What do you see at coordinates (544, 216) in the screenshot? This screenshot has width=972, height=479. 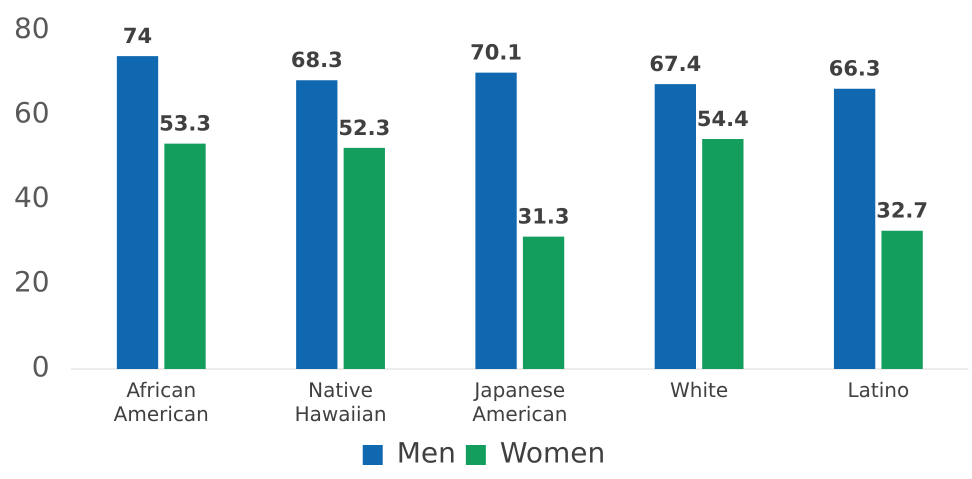 I see `data-label: 31.3` at bounding box center [544, 216].